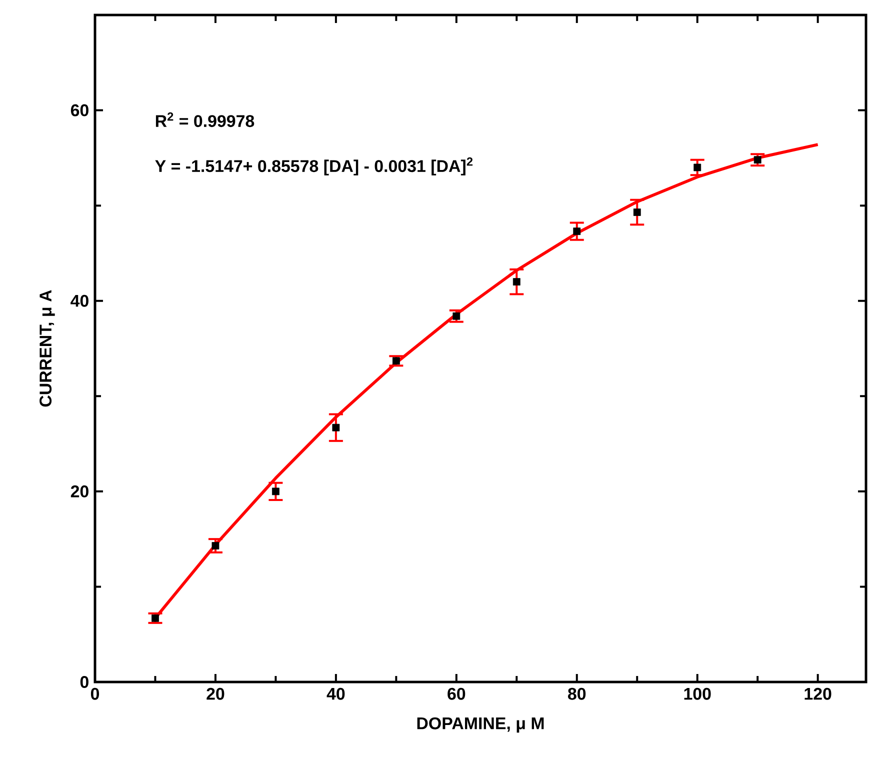  What do you see at coordinates (577, 694) in the screenshot?
I see `x-tick-label: 80` at bounding box center [577, 694].